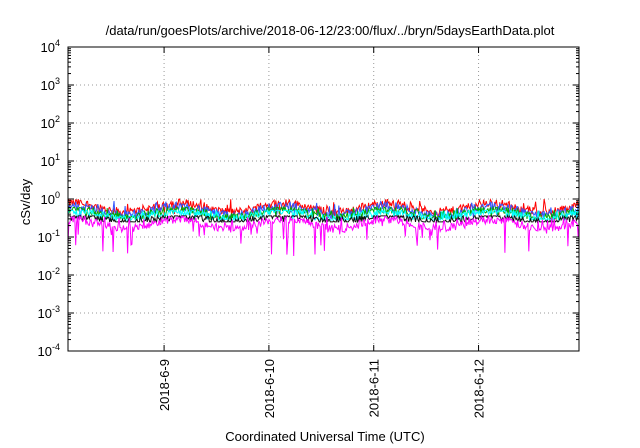 The image size is (640, 448). What do you see at coordinates (49, 274) in the screenshot?
I see `y-tick-label: 10⁻²` at bounding box center [49, 274].